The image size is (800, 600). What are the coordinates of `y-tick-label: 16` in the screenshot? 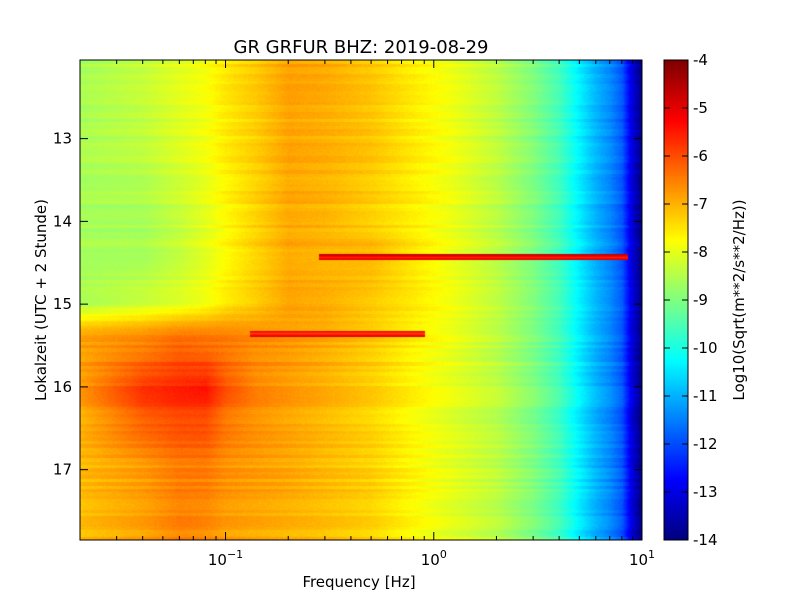 It's located at (62, 387).